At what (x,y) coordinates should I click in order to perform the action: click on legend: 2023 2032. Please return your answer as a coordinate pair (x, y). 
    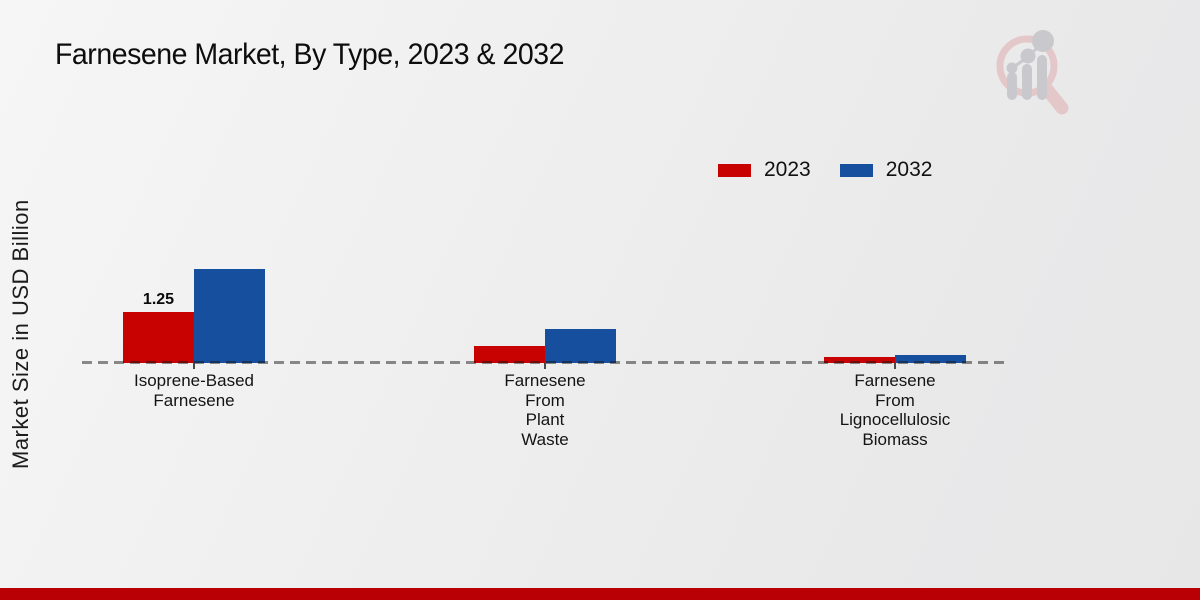
    Looking at the image, I should click on (825, 170).